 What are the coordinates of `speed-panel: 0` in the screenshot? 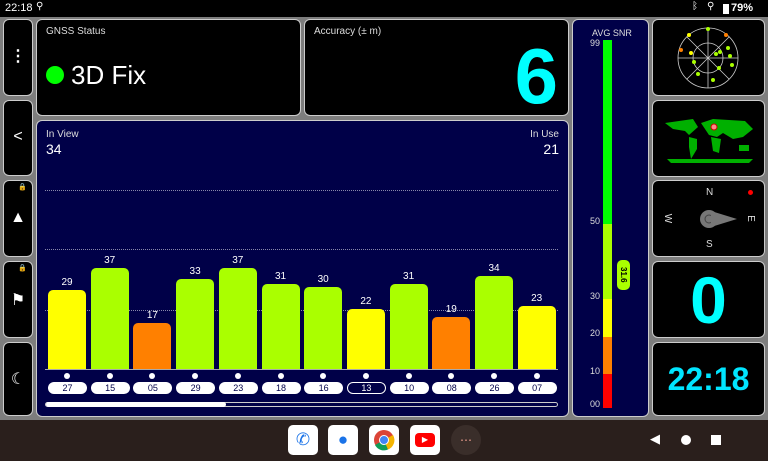 It's located at (708, 299).